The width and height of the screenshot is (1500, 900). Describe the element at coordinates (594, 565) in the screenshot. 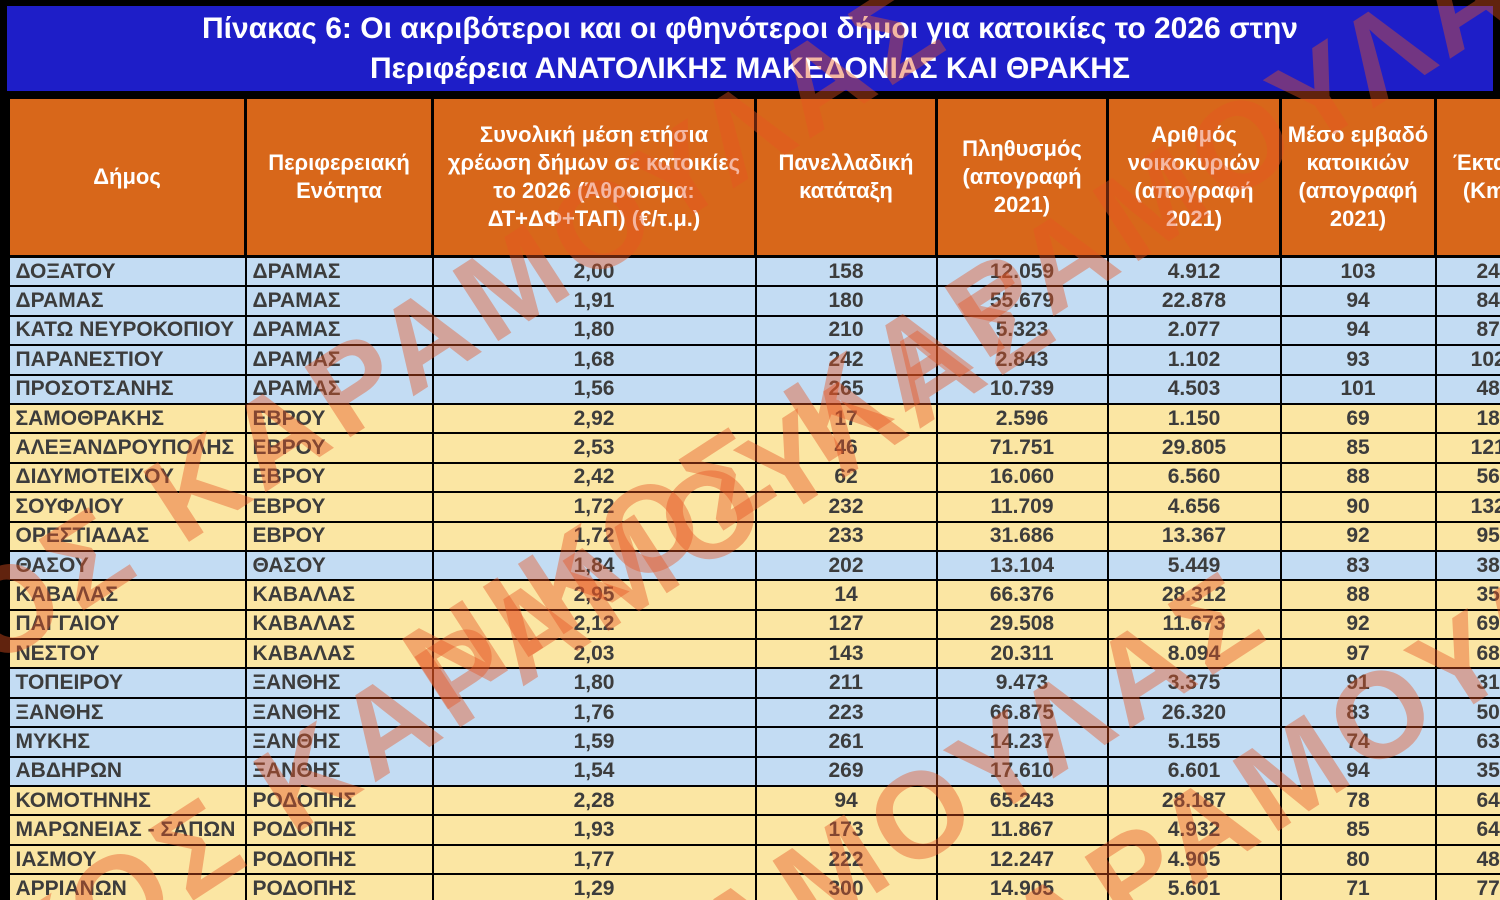

I see `table-cell: 1,84` at that location.